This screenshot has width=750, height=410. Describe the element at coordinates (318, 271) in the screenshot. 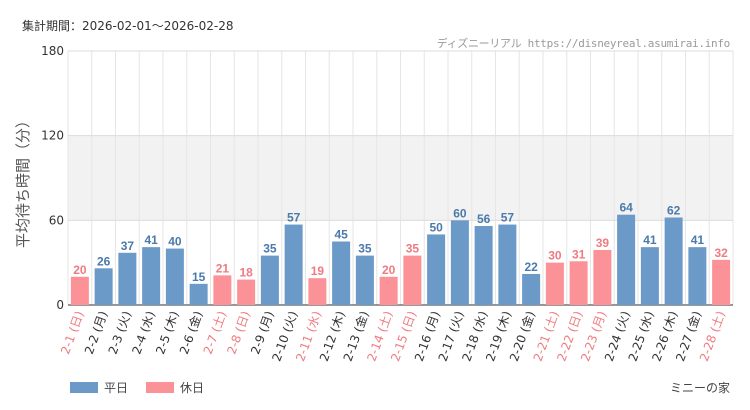

I see `data-label: 19` at that location.